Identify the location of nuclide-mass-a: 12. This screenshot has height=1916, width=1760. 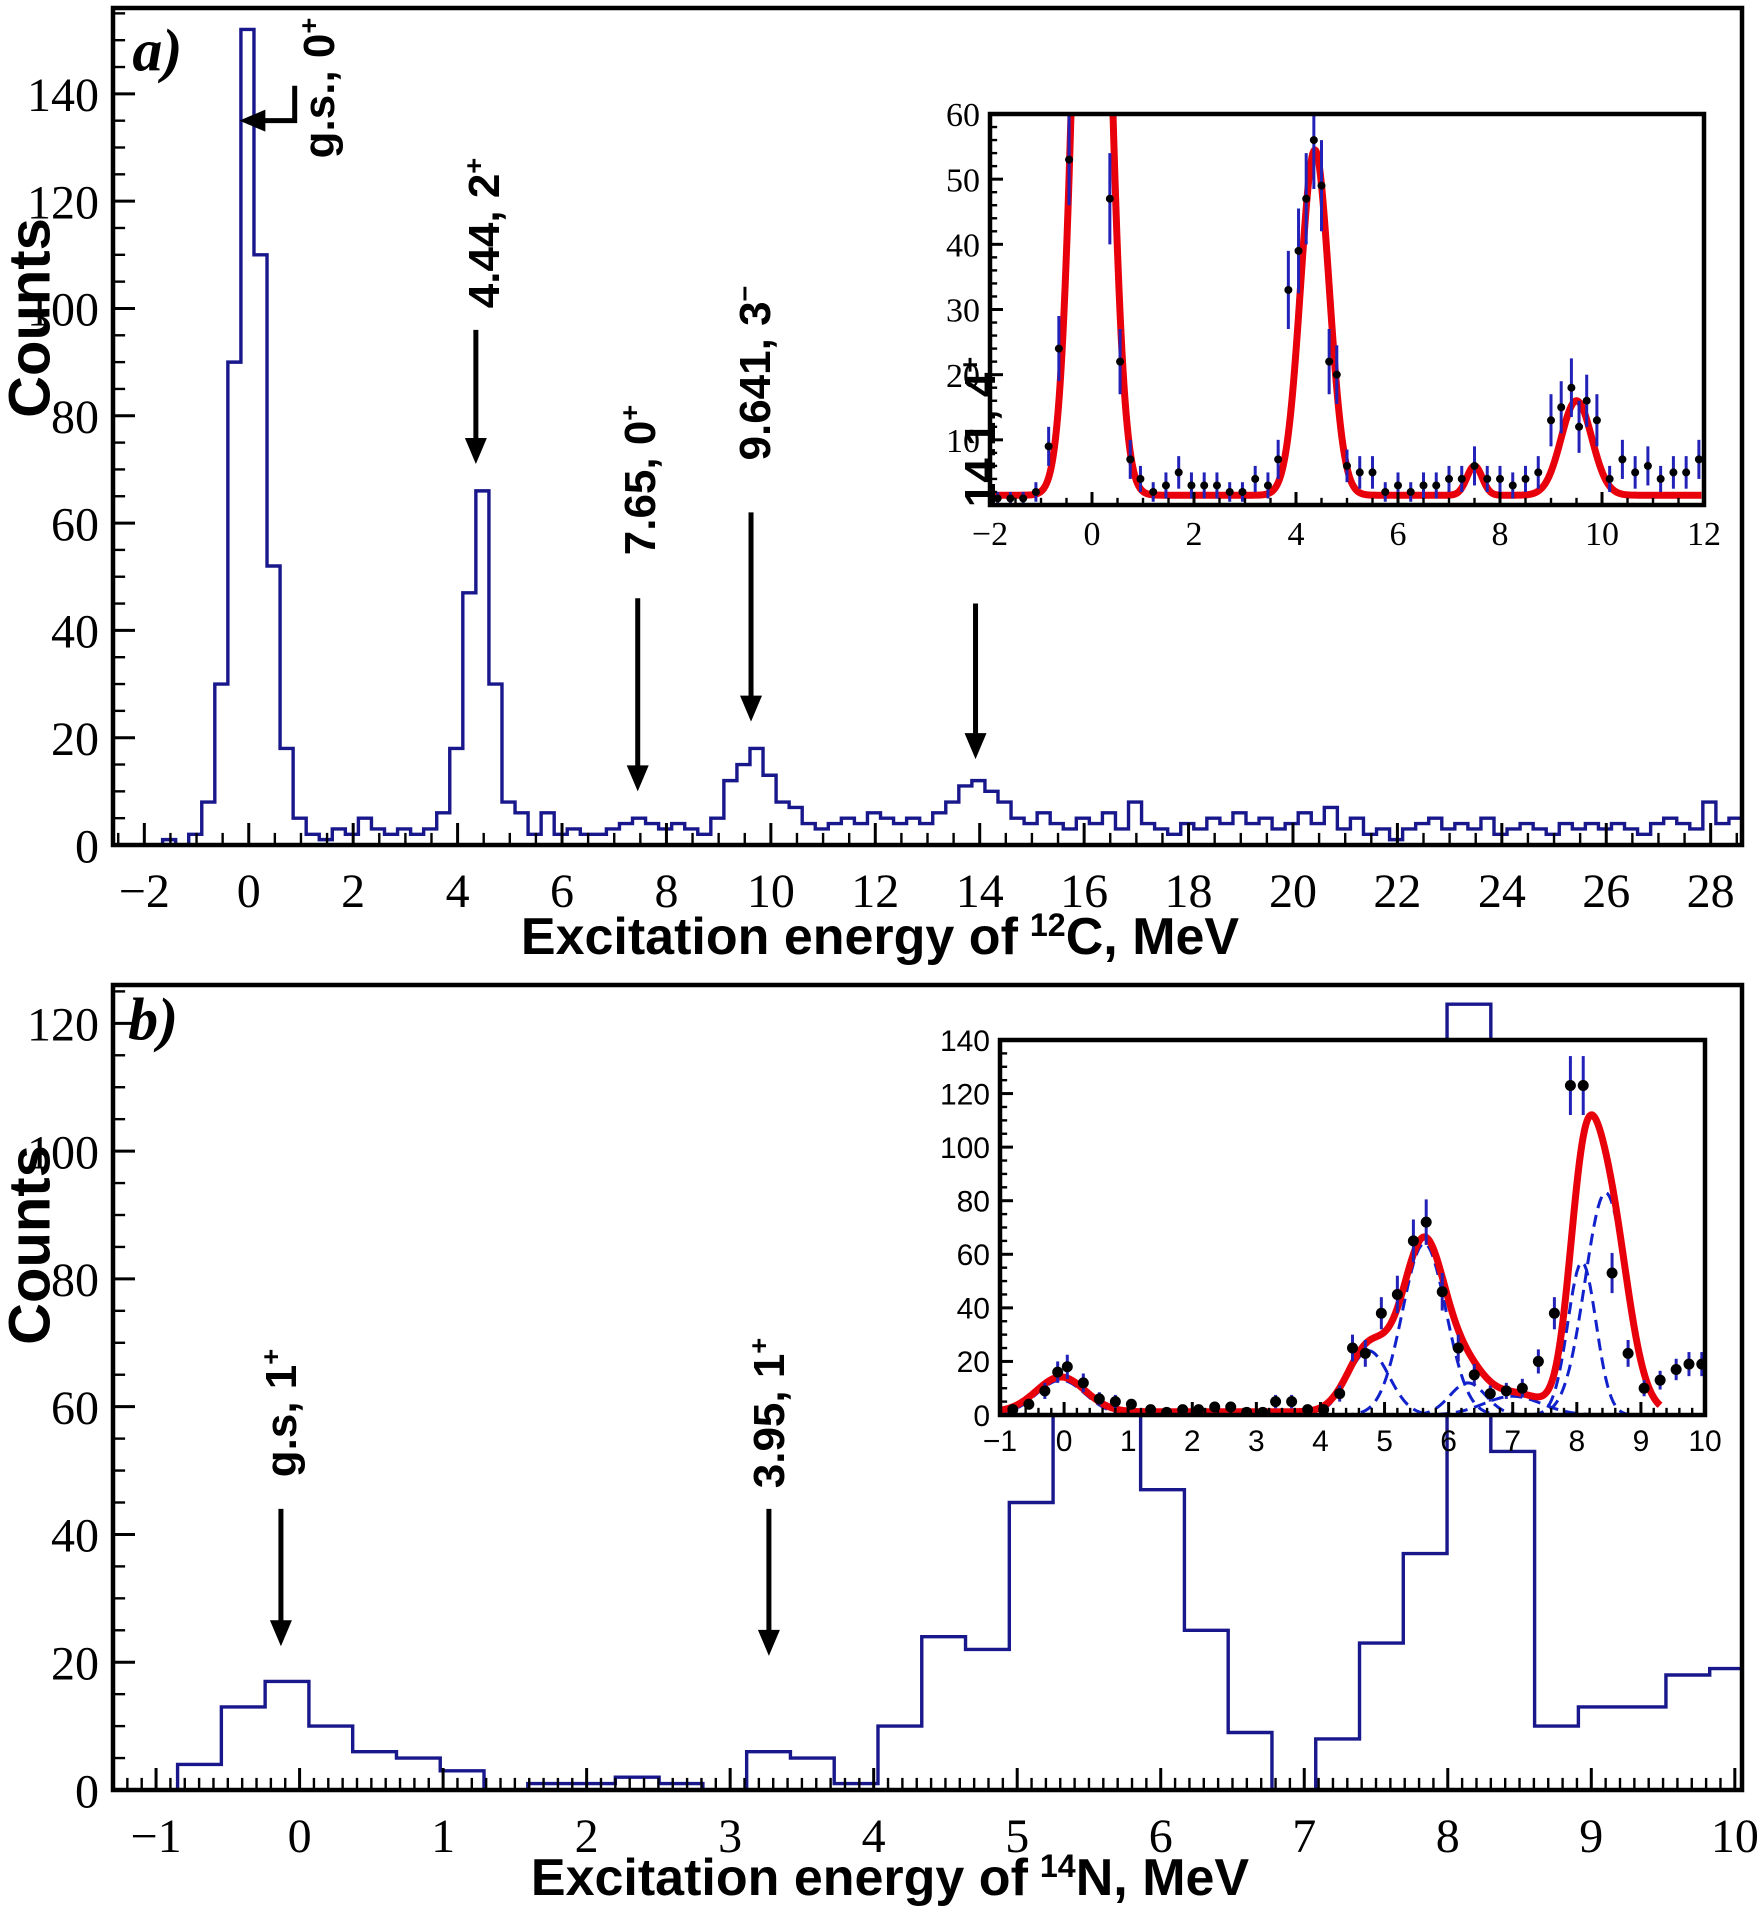
(1047, 924).